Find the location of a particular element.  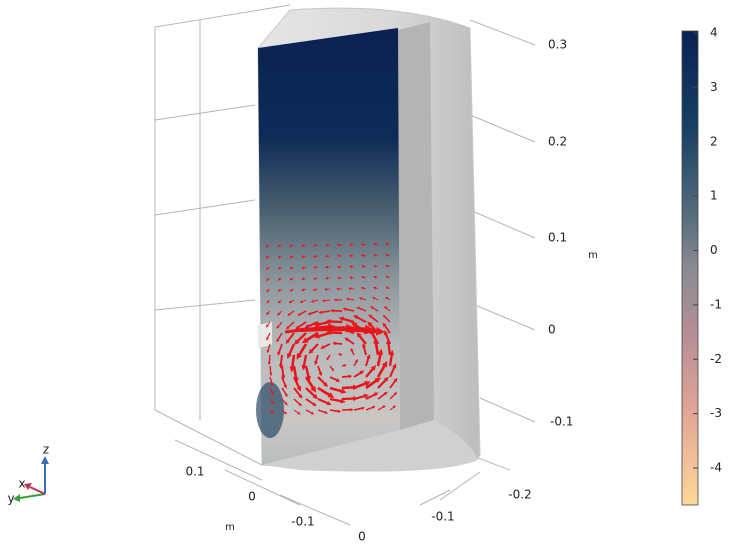

x-tick-label: -0.1 is located at coordinates (302, 522).